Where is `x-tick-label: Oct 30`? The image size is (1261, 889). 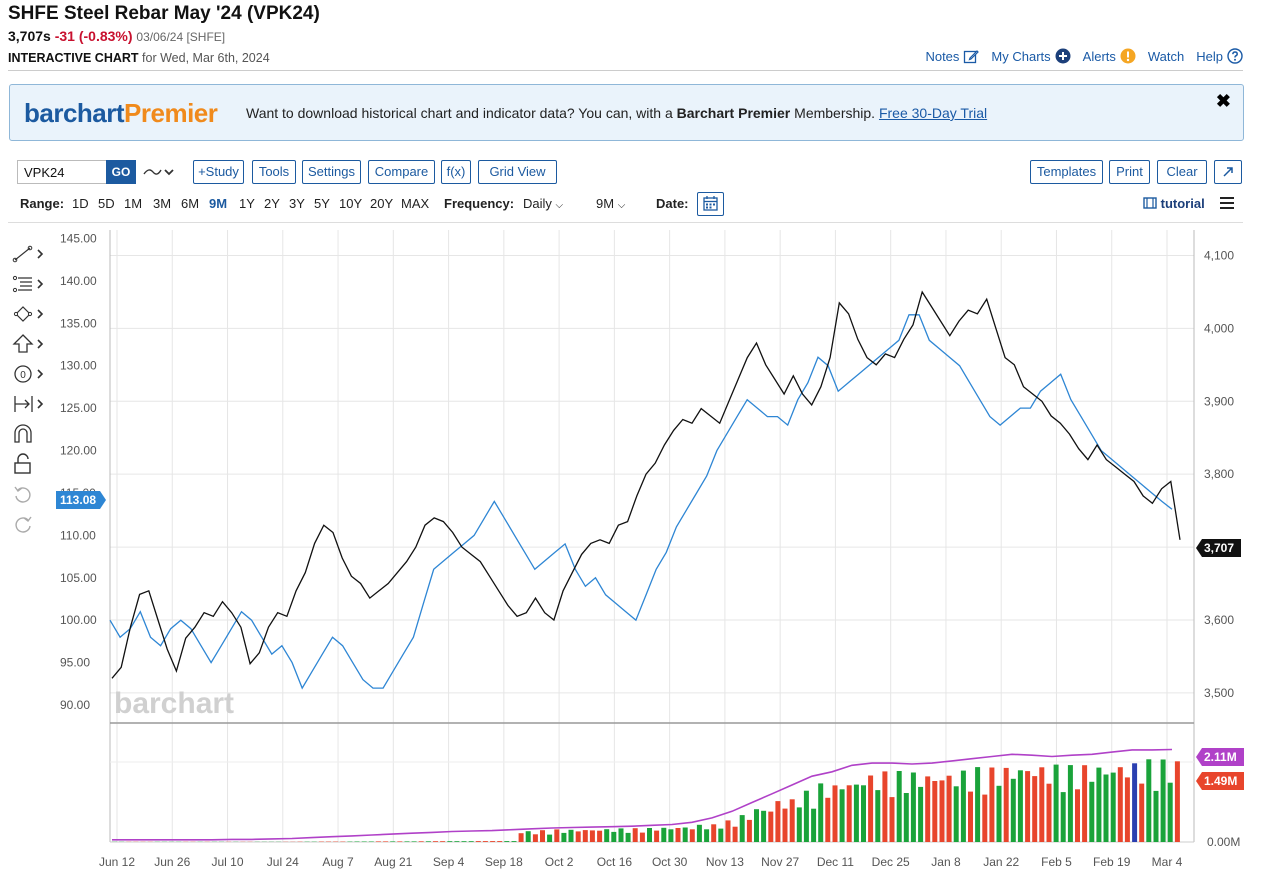
x-tick-label: Oct 30 is located at coordinates (670, 862).